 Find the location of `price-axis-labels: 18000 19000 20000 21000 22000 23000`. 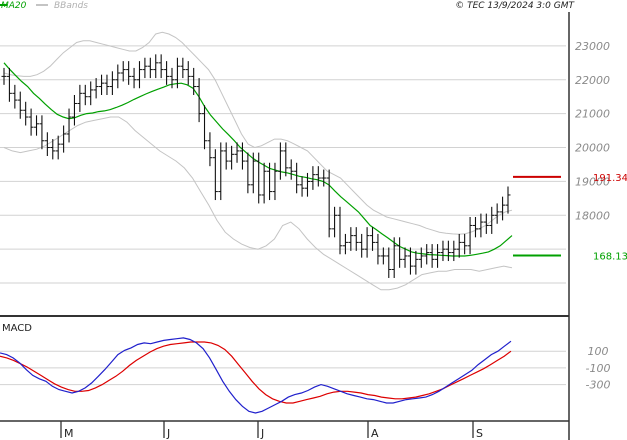

price-axis-labels: 18000 19000 20000 21000 22000 23000 is located at coordinates (592, 131).